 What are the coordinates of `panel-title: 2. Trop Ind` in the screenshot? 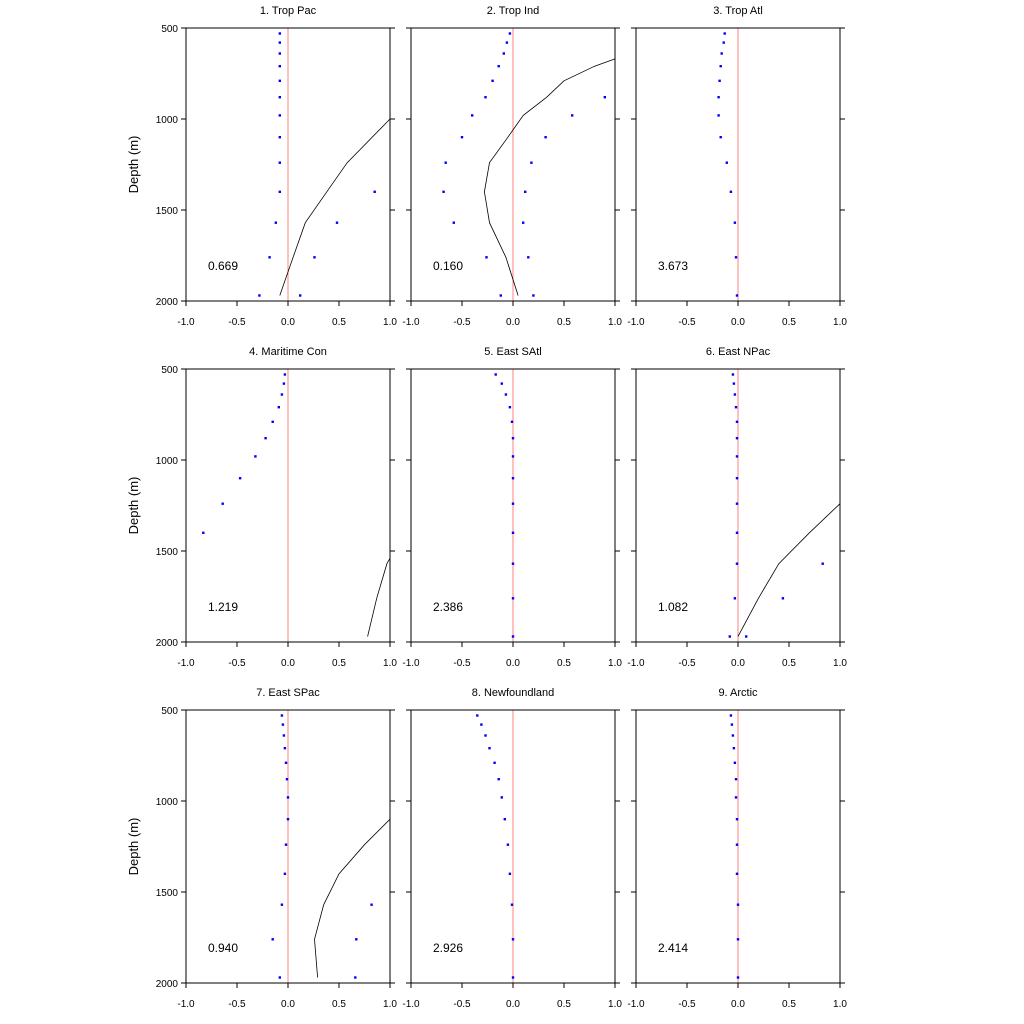 It's located at (513, 11).